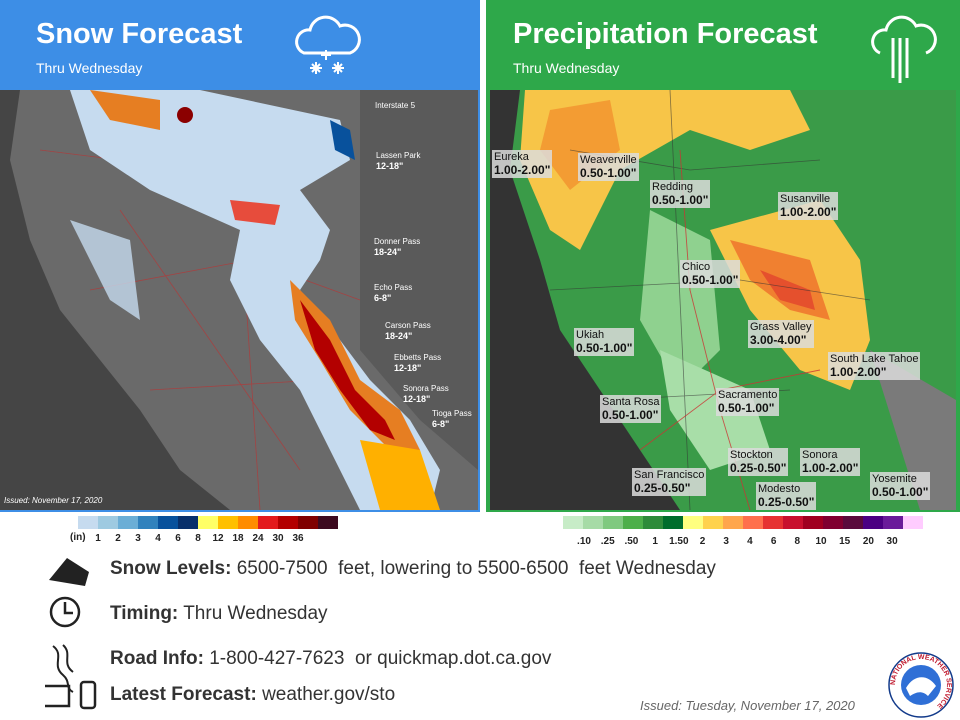 Image resolution: width=960 pixels, height=720 pixels. I want to click on legend-label: 3, so click(726, 541).